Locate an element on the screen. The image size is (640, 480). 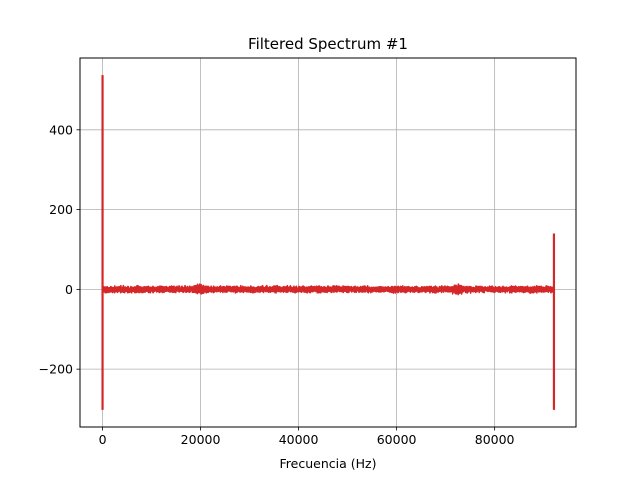
y-tick-label: 400 is located at coordinates (61, 129).